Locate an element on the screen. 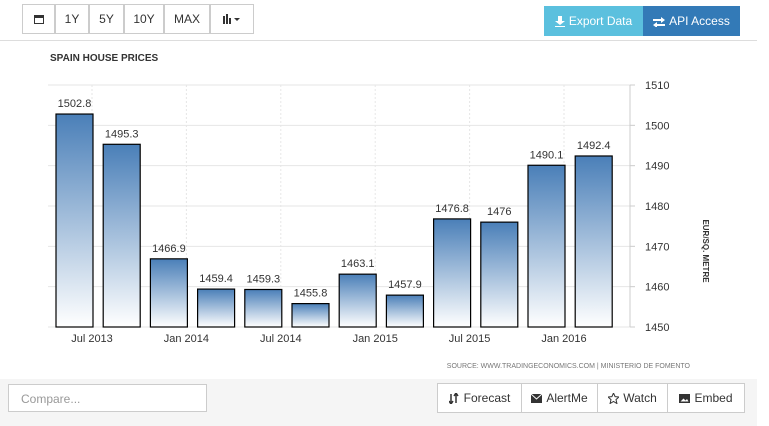  value-label: 1492.4 is located at coordinates (594, 146).